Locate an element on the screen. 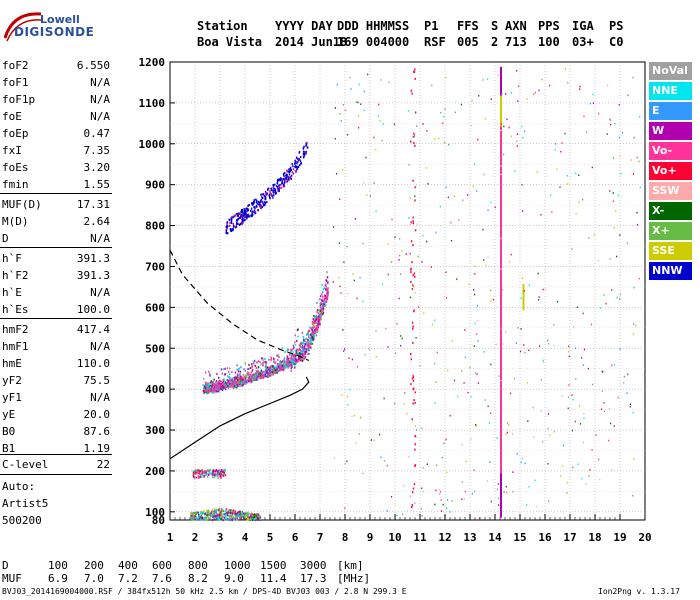  param-value: 20.0 is located at coordinates (97, 414).